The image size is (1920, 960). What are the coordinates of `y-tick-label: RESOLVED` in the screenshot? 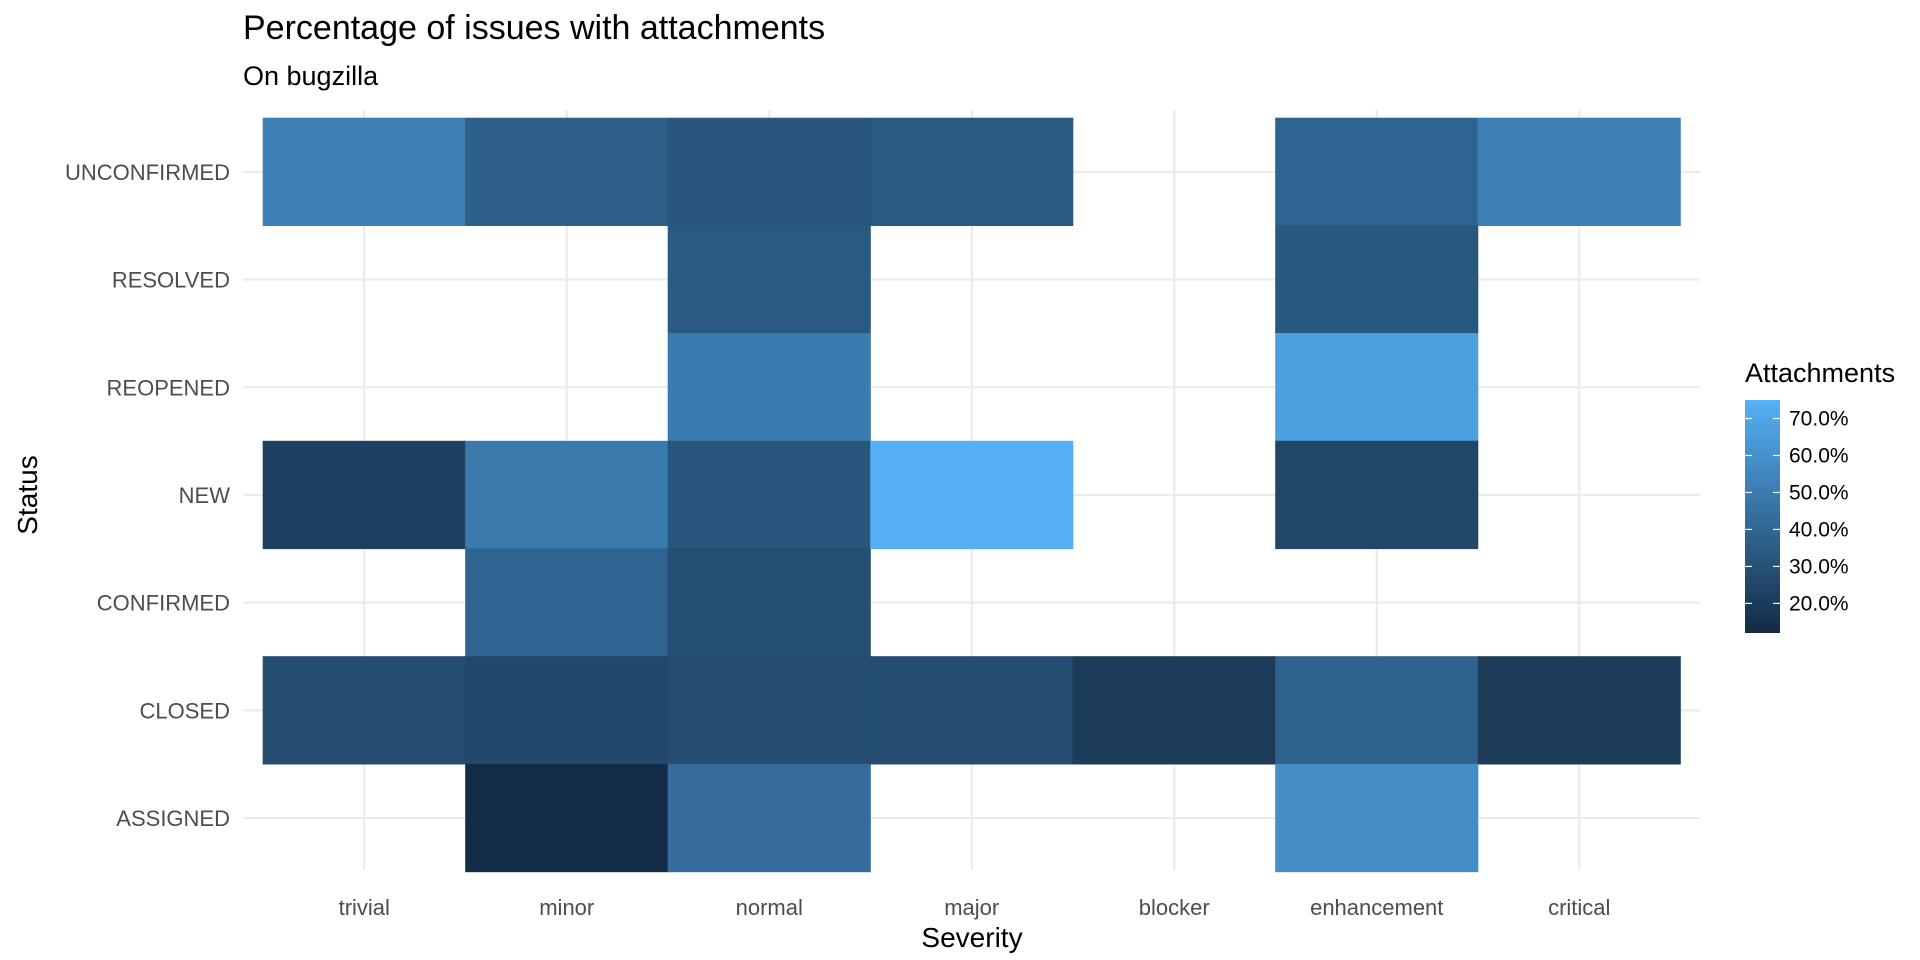 It's located at (171, 280).